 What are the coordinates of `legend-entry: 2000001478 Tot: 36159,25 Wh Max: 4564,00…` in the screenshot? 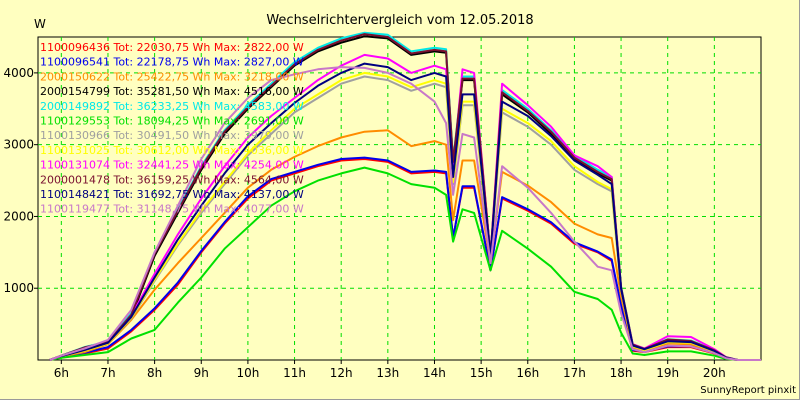 It's located at (172, 179).